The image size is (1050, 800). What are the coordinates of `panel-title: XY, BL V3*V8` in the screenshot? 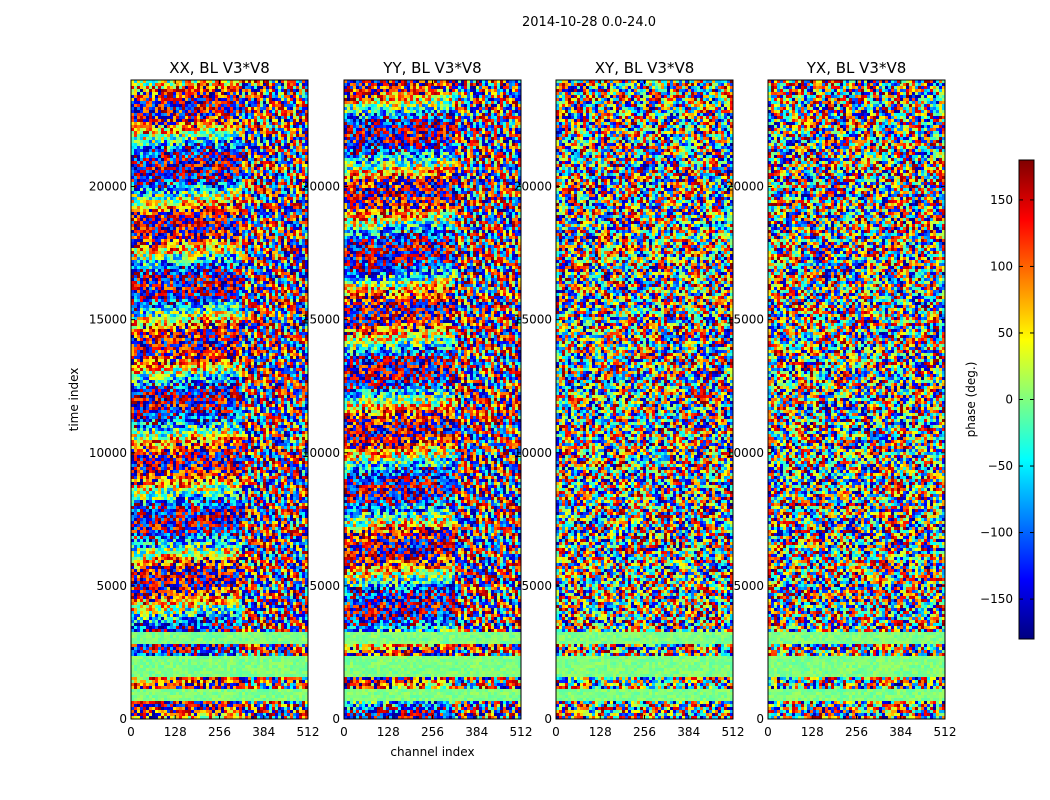 It's located at (645, 68).